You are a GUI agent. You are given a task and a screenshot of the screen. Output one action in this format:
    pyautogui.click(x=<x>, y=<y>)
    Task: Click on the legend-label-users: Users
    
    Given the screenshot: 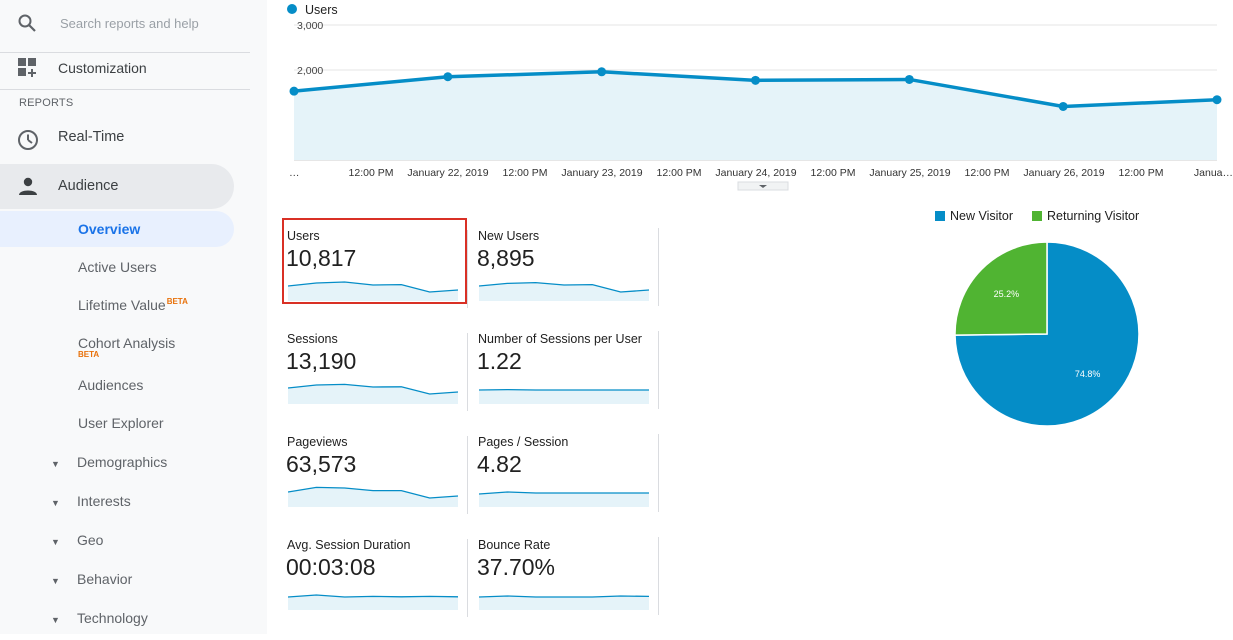 What is the action you would take?
    pyautogui.click(x=321, y=10)
    